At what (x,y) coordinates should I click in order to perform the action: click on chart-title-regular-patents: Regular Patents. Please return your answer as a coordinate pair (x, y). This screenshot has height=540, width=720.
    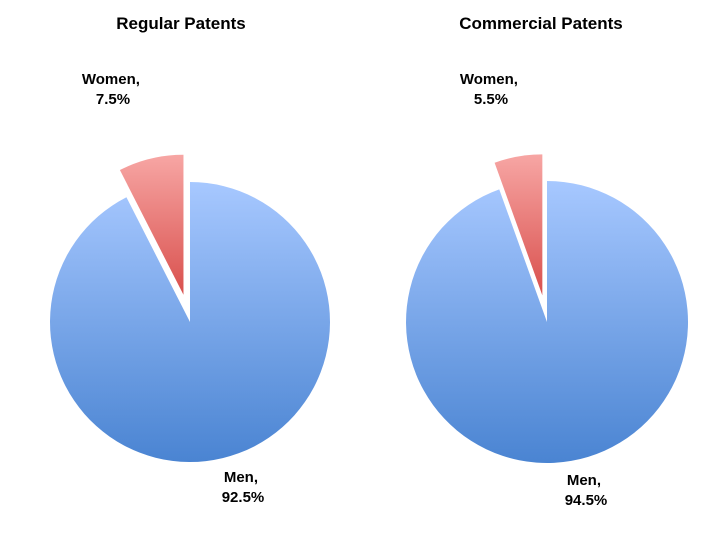
    Looking at the image, I should click on (180, 23).